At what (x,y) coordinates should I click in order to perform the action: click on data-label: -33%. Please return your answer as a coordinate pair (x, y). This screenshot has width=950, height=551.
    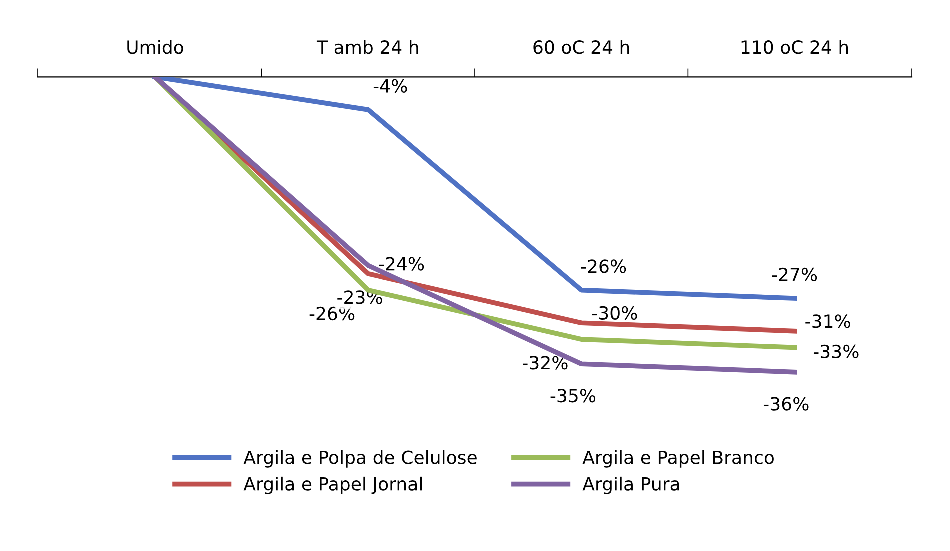
    Looking at the image, I should click on (836, 351).